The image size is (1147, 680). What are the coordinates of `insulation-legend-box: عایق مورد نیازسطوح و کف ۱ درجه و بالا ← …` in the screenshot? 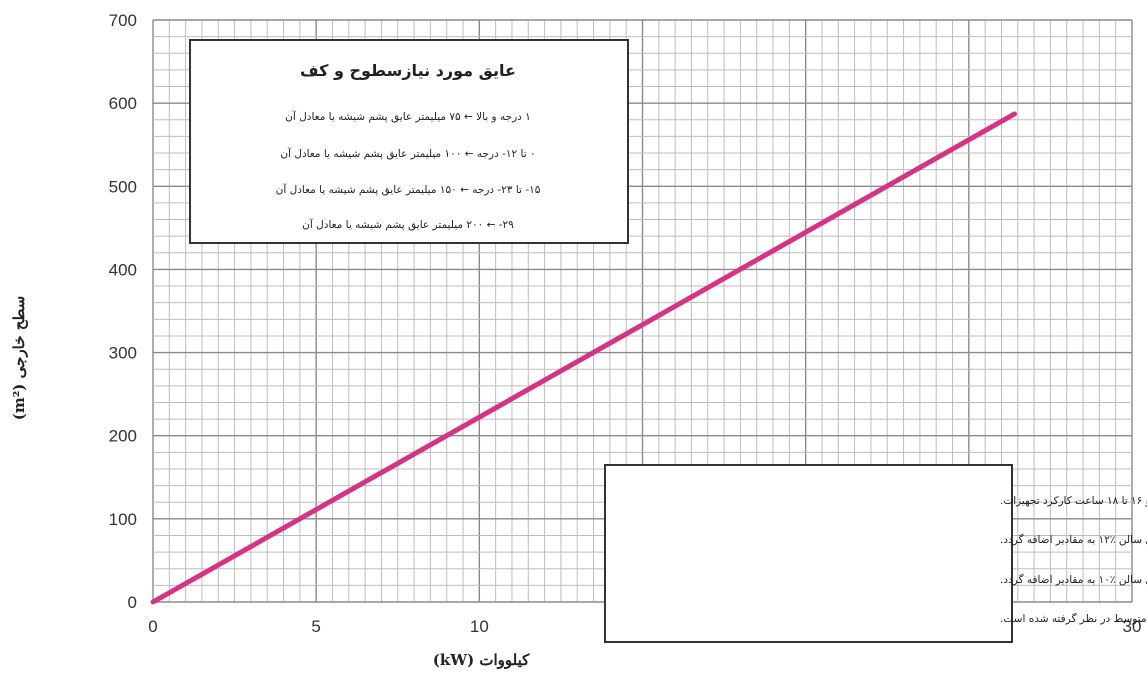 It's located at (409, 141).